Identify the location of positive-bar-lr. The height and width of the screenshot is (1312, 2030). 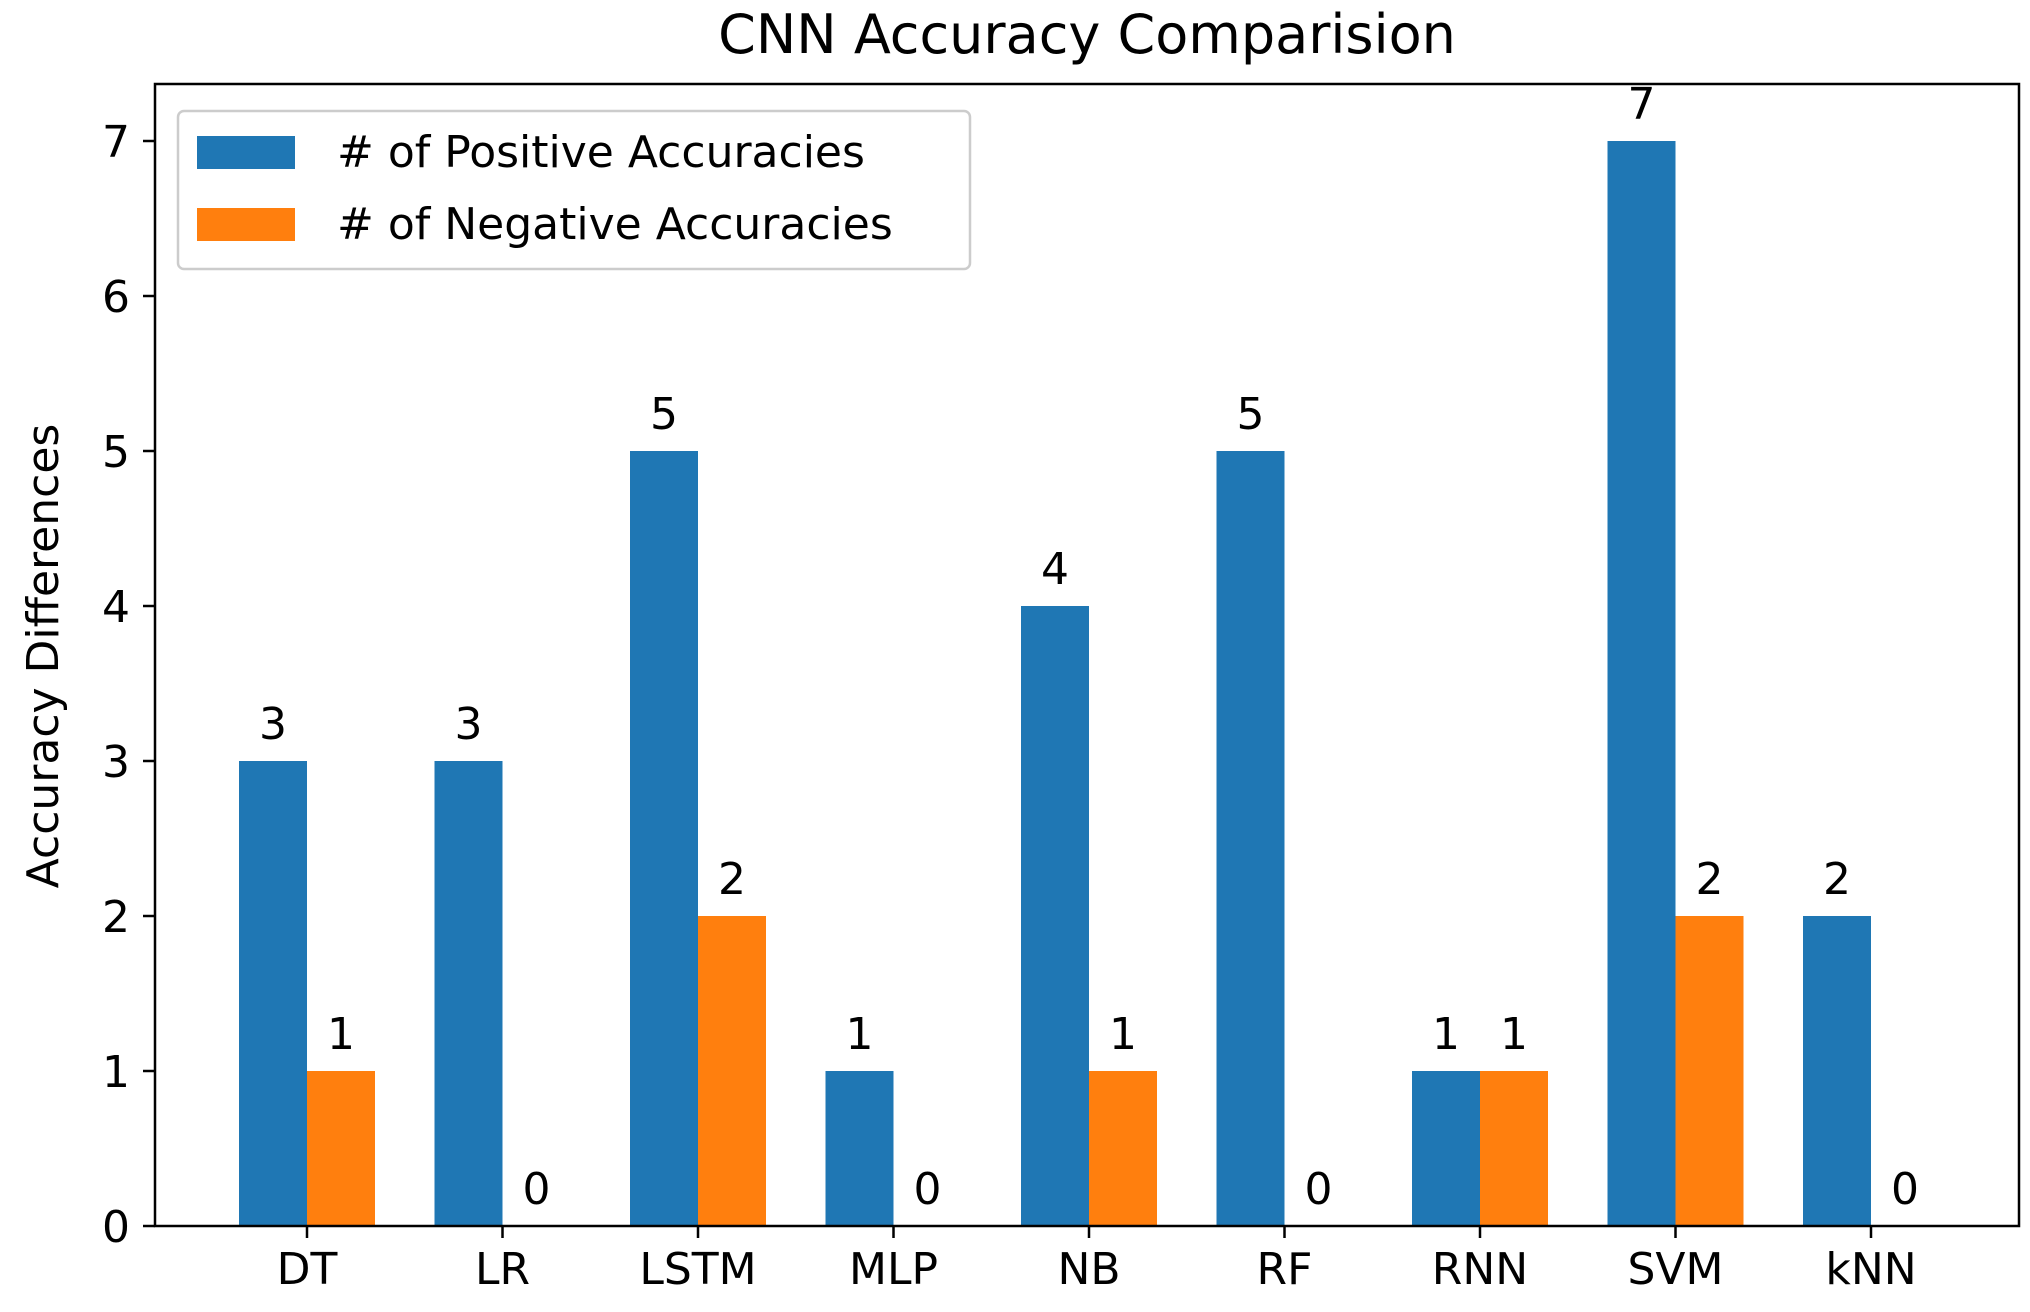
(468, 993).